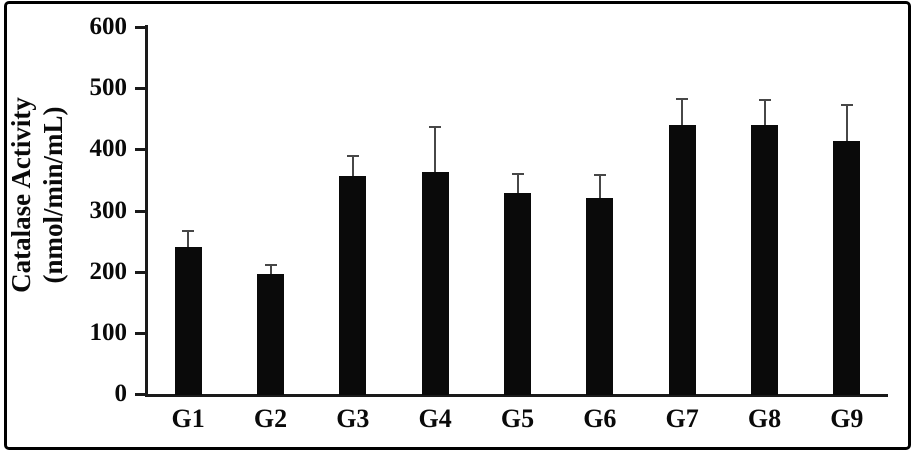 This screenshot has height=452, width=914. What do you see at coordinates (517, 418) in the screenshot?
I see `category-label-g5: G5` at bounding box center [517, 418].